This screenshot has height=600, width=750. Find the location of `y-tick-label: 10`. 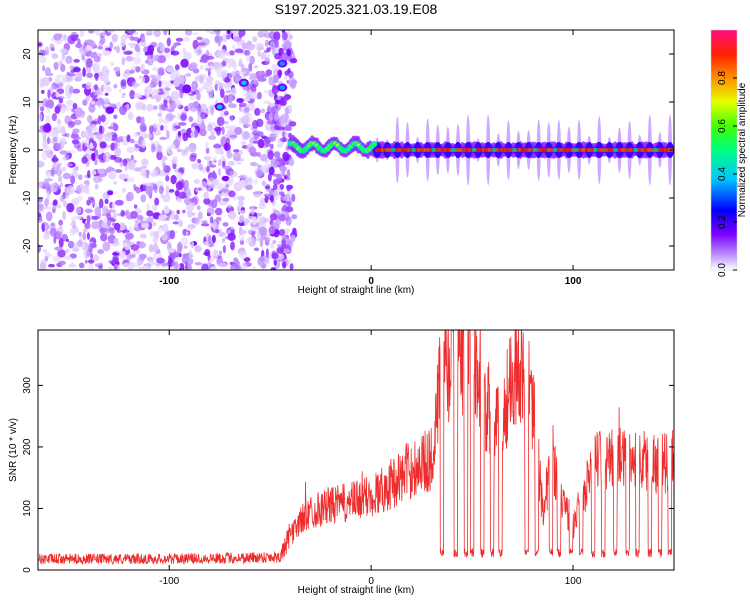

y-tick-label: 10 is located at coordinates (27, 102).